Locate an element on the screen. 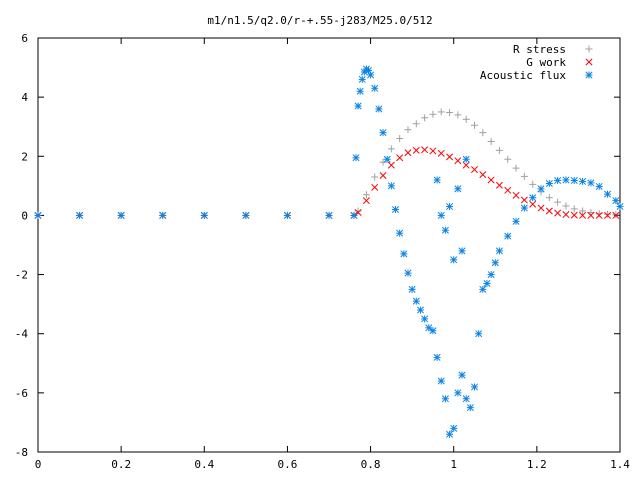 This screenshot has height=480, width=640. x-tick-label: 0.2 is located at coordinates (121, 464).